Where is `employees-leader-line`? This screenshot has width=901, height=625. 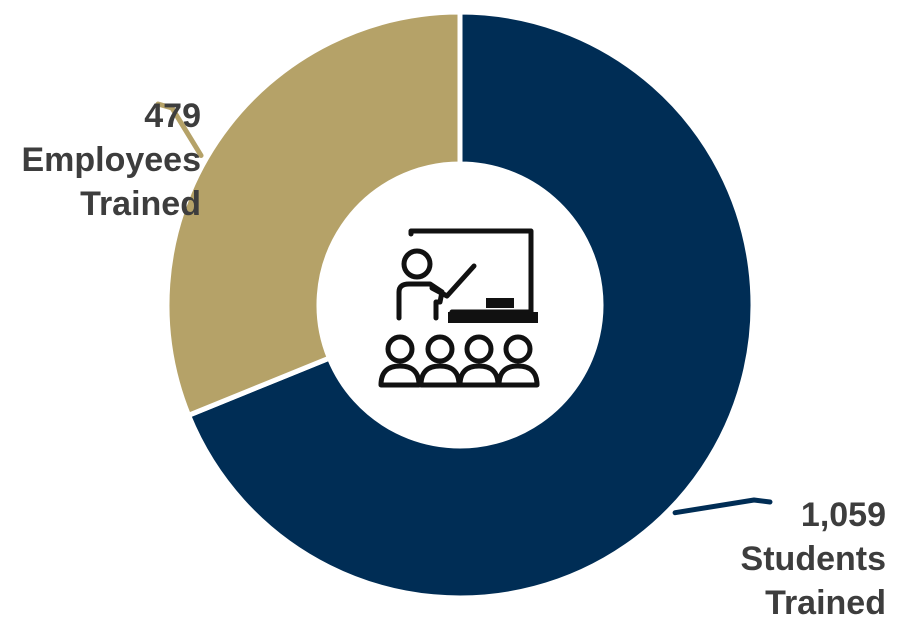
employees-leader-line is located at coordinates (179, 129).